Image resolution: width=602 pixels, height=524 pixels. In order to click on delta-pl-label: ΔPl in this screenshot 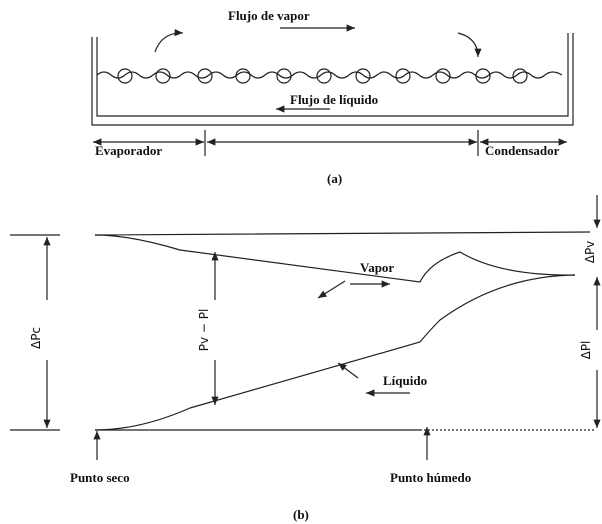, I will do `click(586, 350)`.